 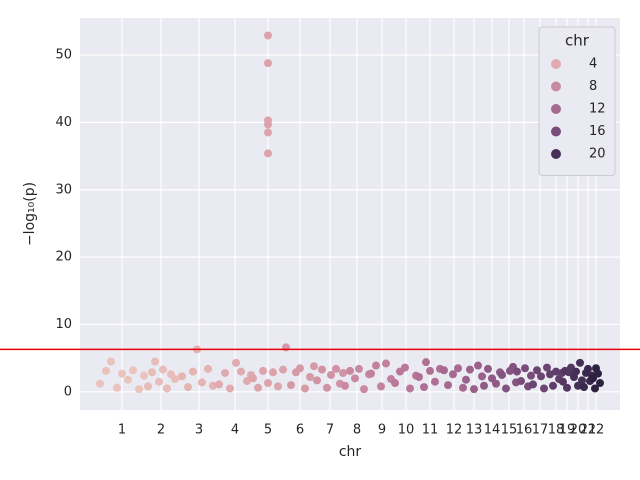 I want to click on x-tick-label: 7, so click(x=330, y=430).